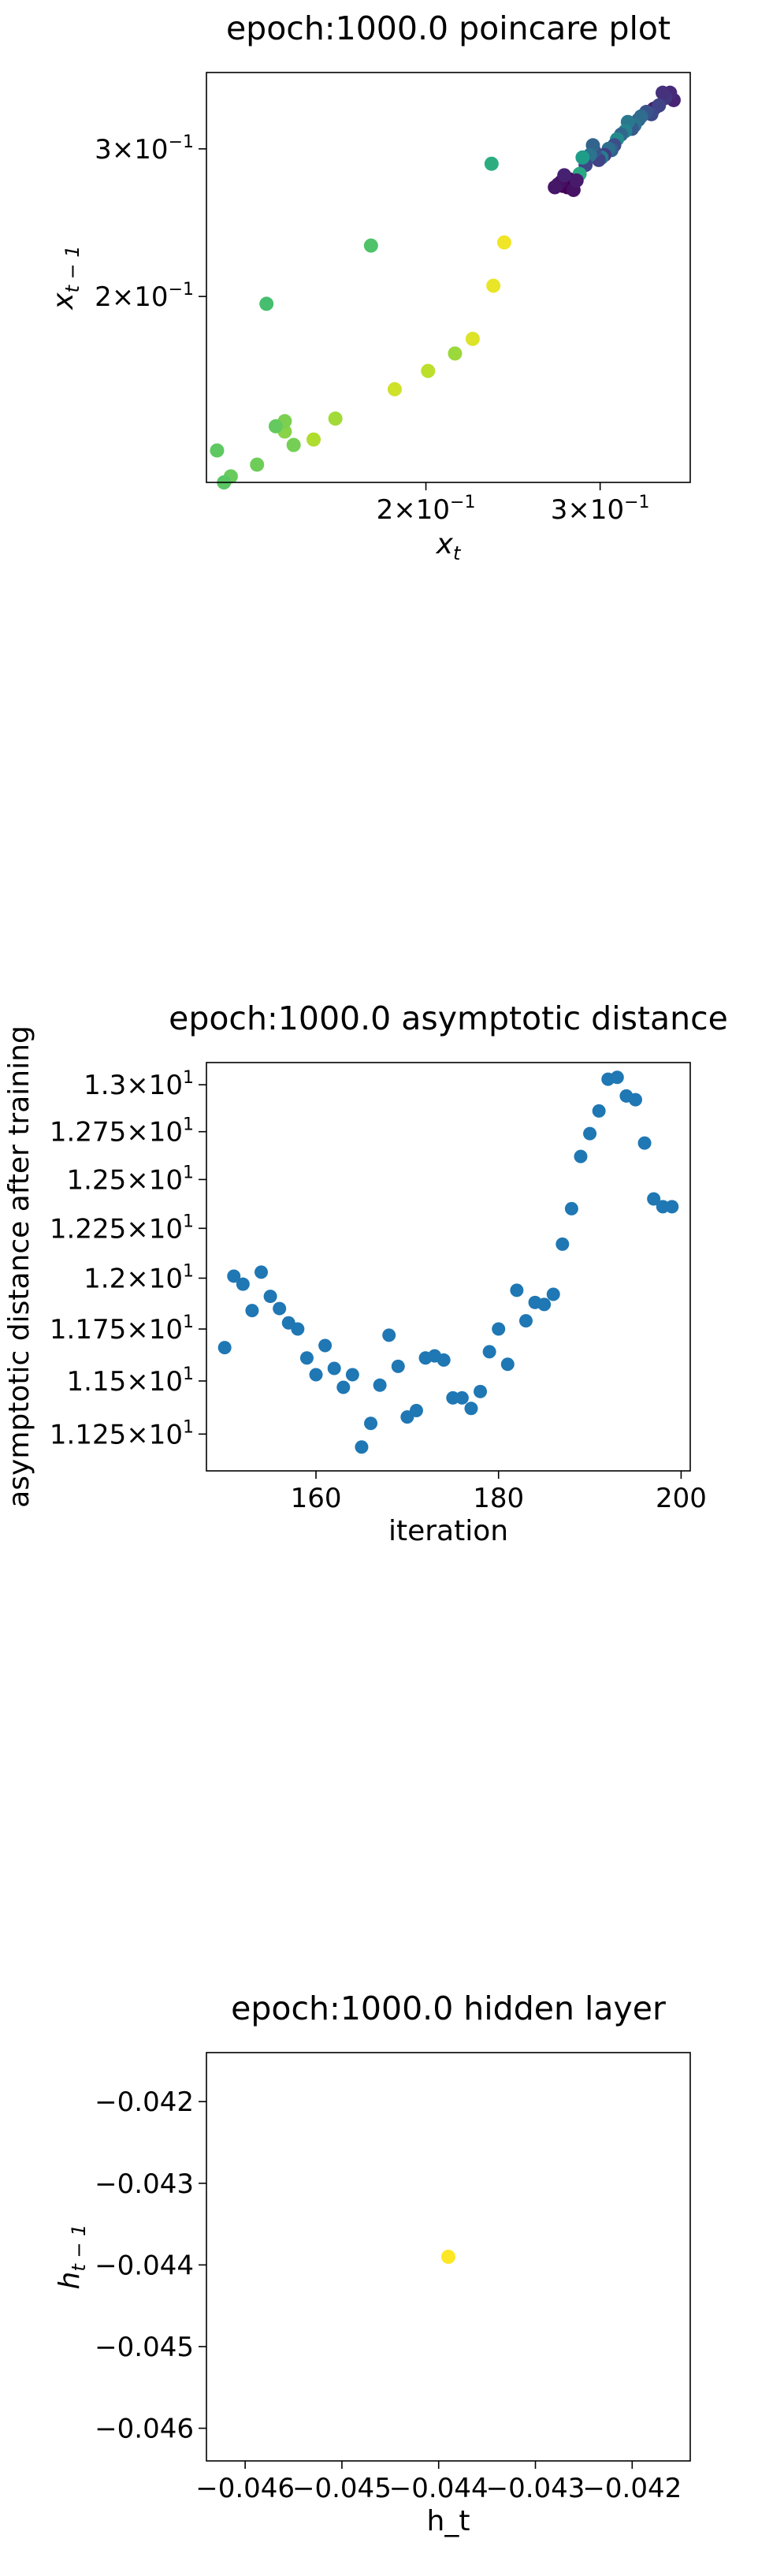 The height and width of the screenshot is (2576, 758). I want to click on y-axis-label: asymptotic distance after training, so click(19, 1267).